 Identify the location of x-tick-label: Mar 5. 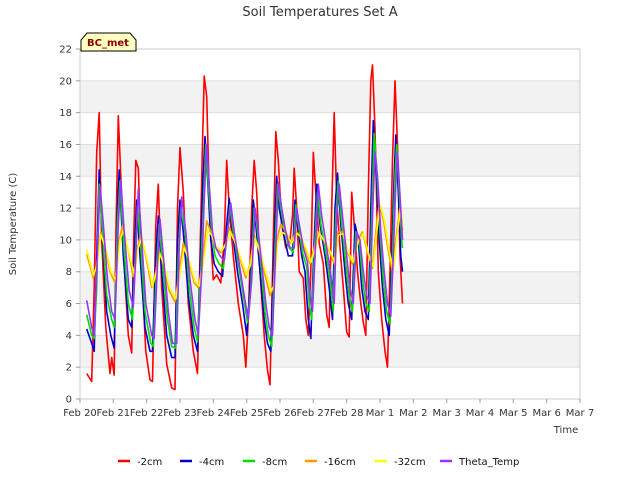
(513, 413).